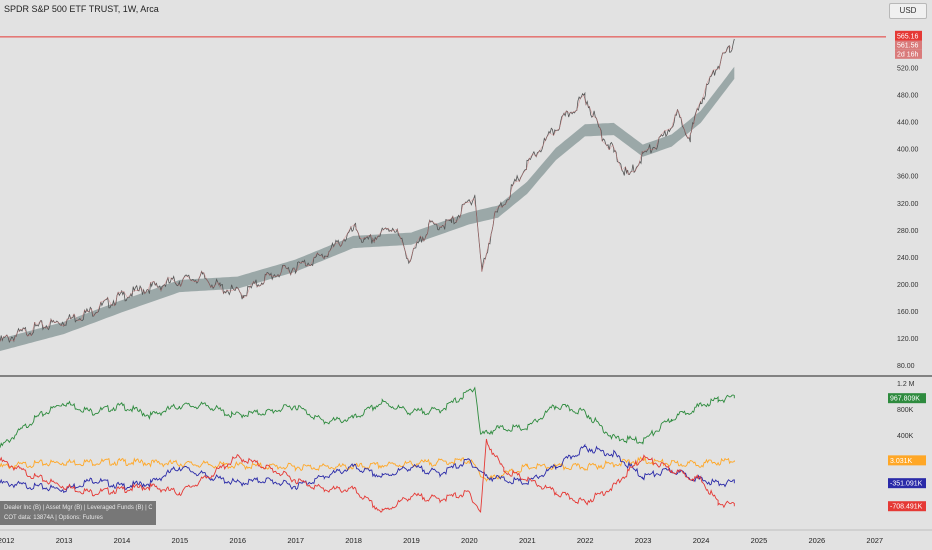  I want to click on time-tick-label: 2013, so click(64, 540).